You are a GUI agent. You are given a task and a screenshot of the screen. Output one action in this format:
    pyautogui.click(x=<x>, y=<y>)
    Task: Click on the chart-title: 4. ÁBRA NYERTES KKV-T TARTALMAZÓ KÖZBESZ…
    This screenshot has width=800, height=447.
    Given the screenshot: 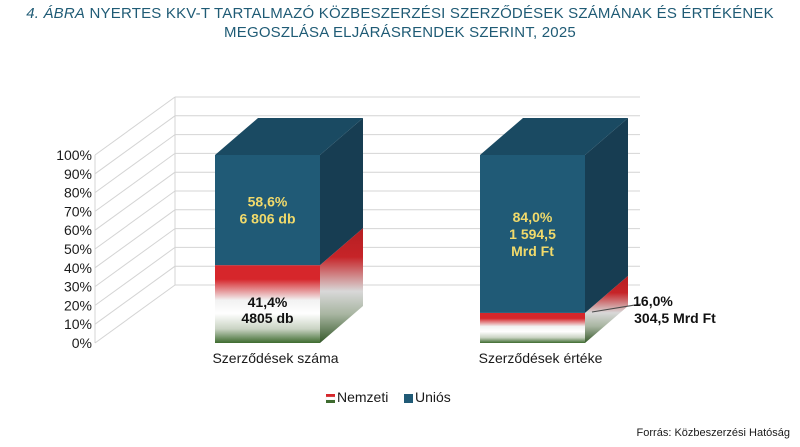 What is the action you would take?
    pyautogui.click(x=400, y=23)
    